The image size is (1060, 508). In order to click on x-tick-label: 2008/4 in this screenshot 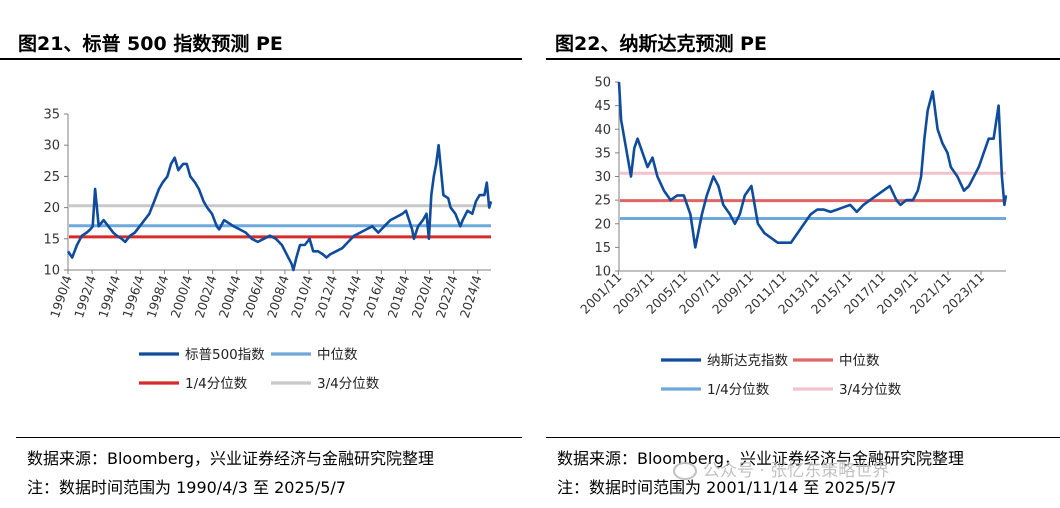, I will do `click(278, 296)`.